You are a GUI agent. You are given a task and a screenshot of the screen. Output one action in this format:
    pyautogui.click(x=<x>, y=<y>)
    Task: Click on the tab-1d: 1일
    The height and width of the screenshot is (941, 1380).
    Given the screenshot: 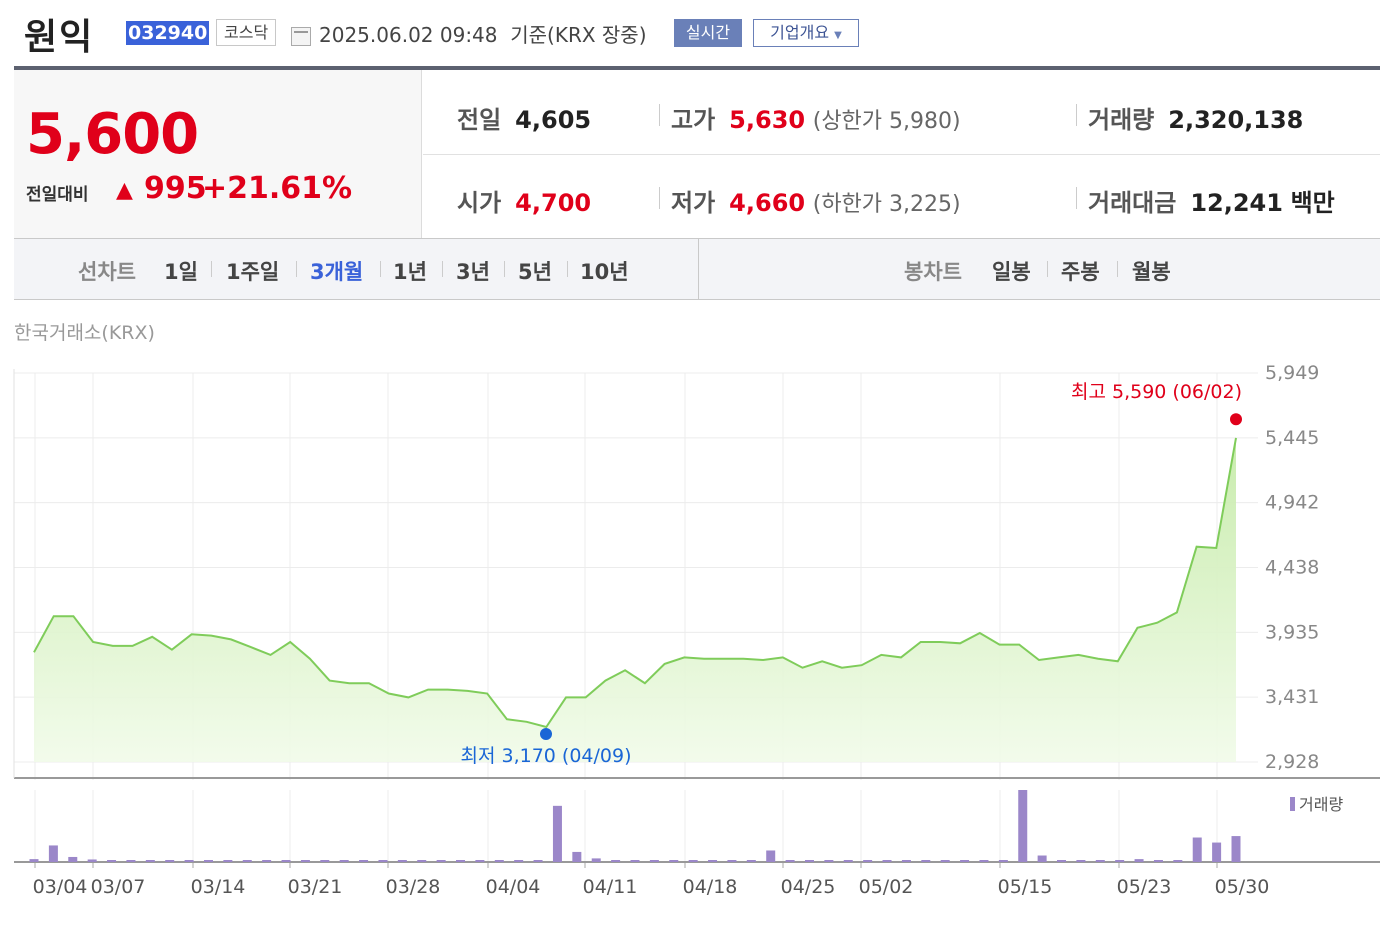 What is the action you would take?
    pyautogui.click(x=181, y=272)
    